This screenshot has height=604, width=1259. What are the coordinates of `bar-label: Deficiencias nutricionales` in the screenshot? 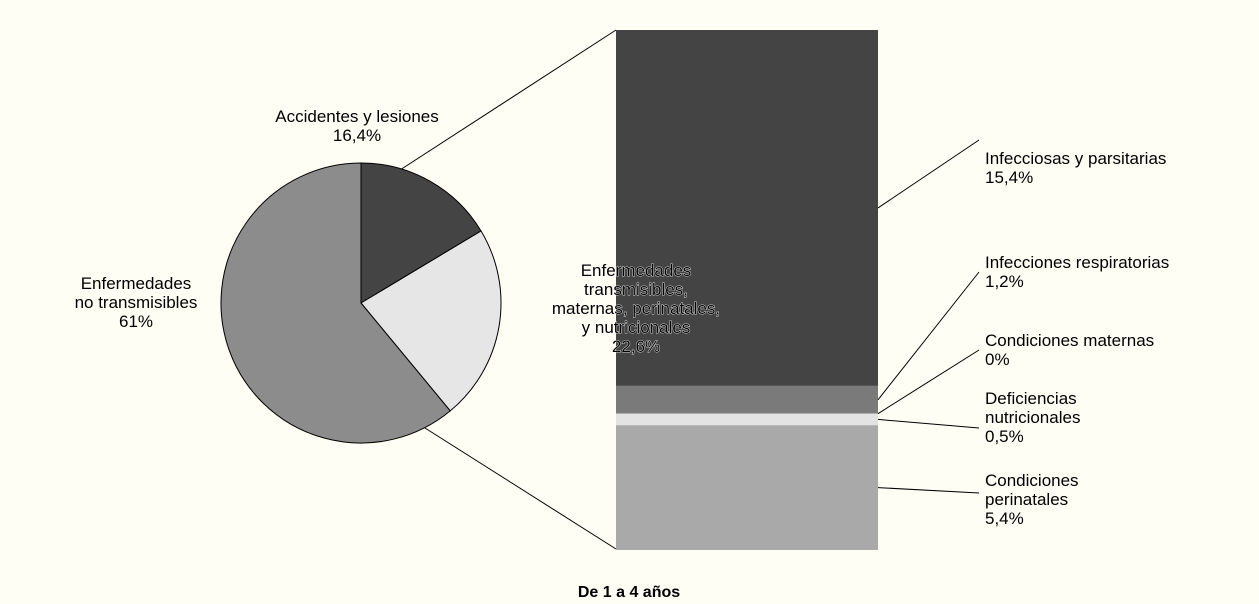 It's located at (1032, 408).